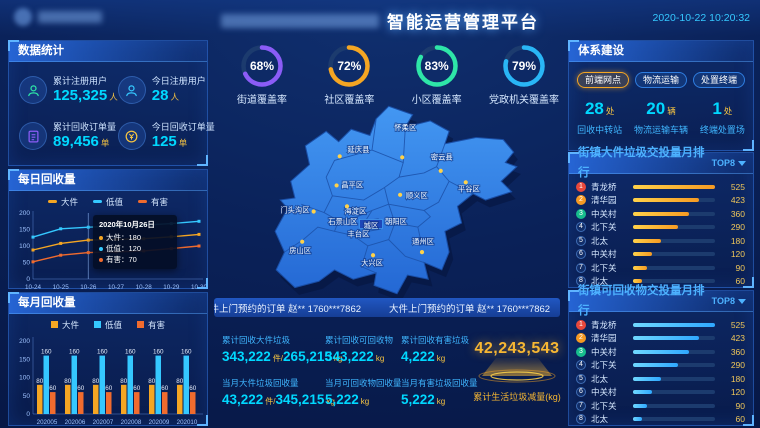  I want to click on summary-stat: 当月大件垃圾回收量 43,222 件/345,215 kg, so click(278, 392).